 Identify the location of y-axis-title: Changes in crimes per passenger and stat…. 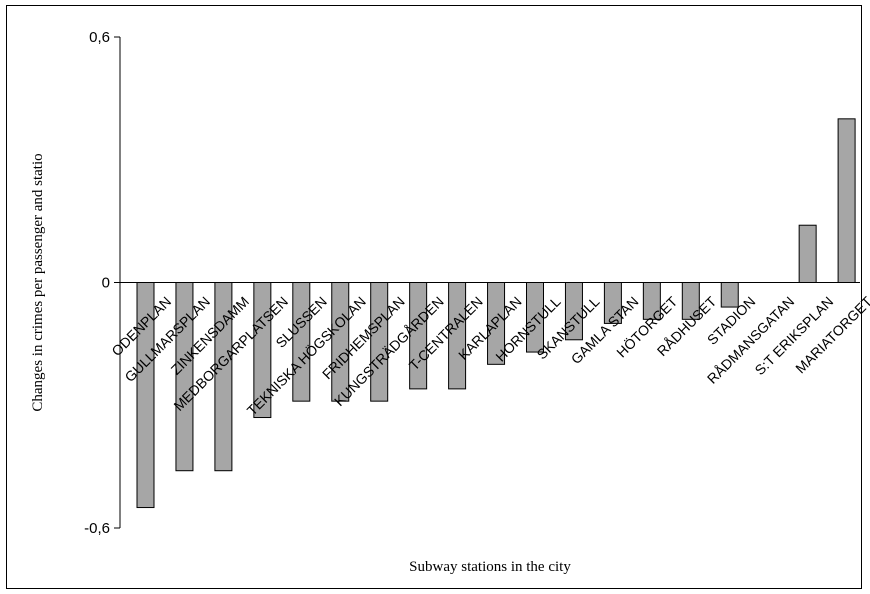
(38, 282).